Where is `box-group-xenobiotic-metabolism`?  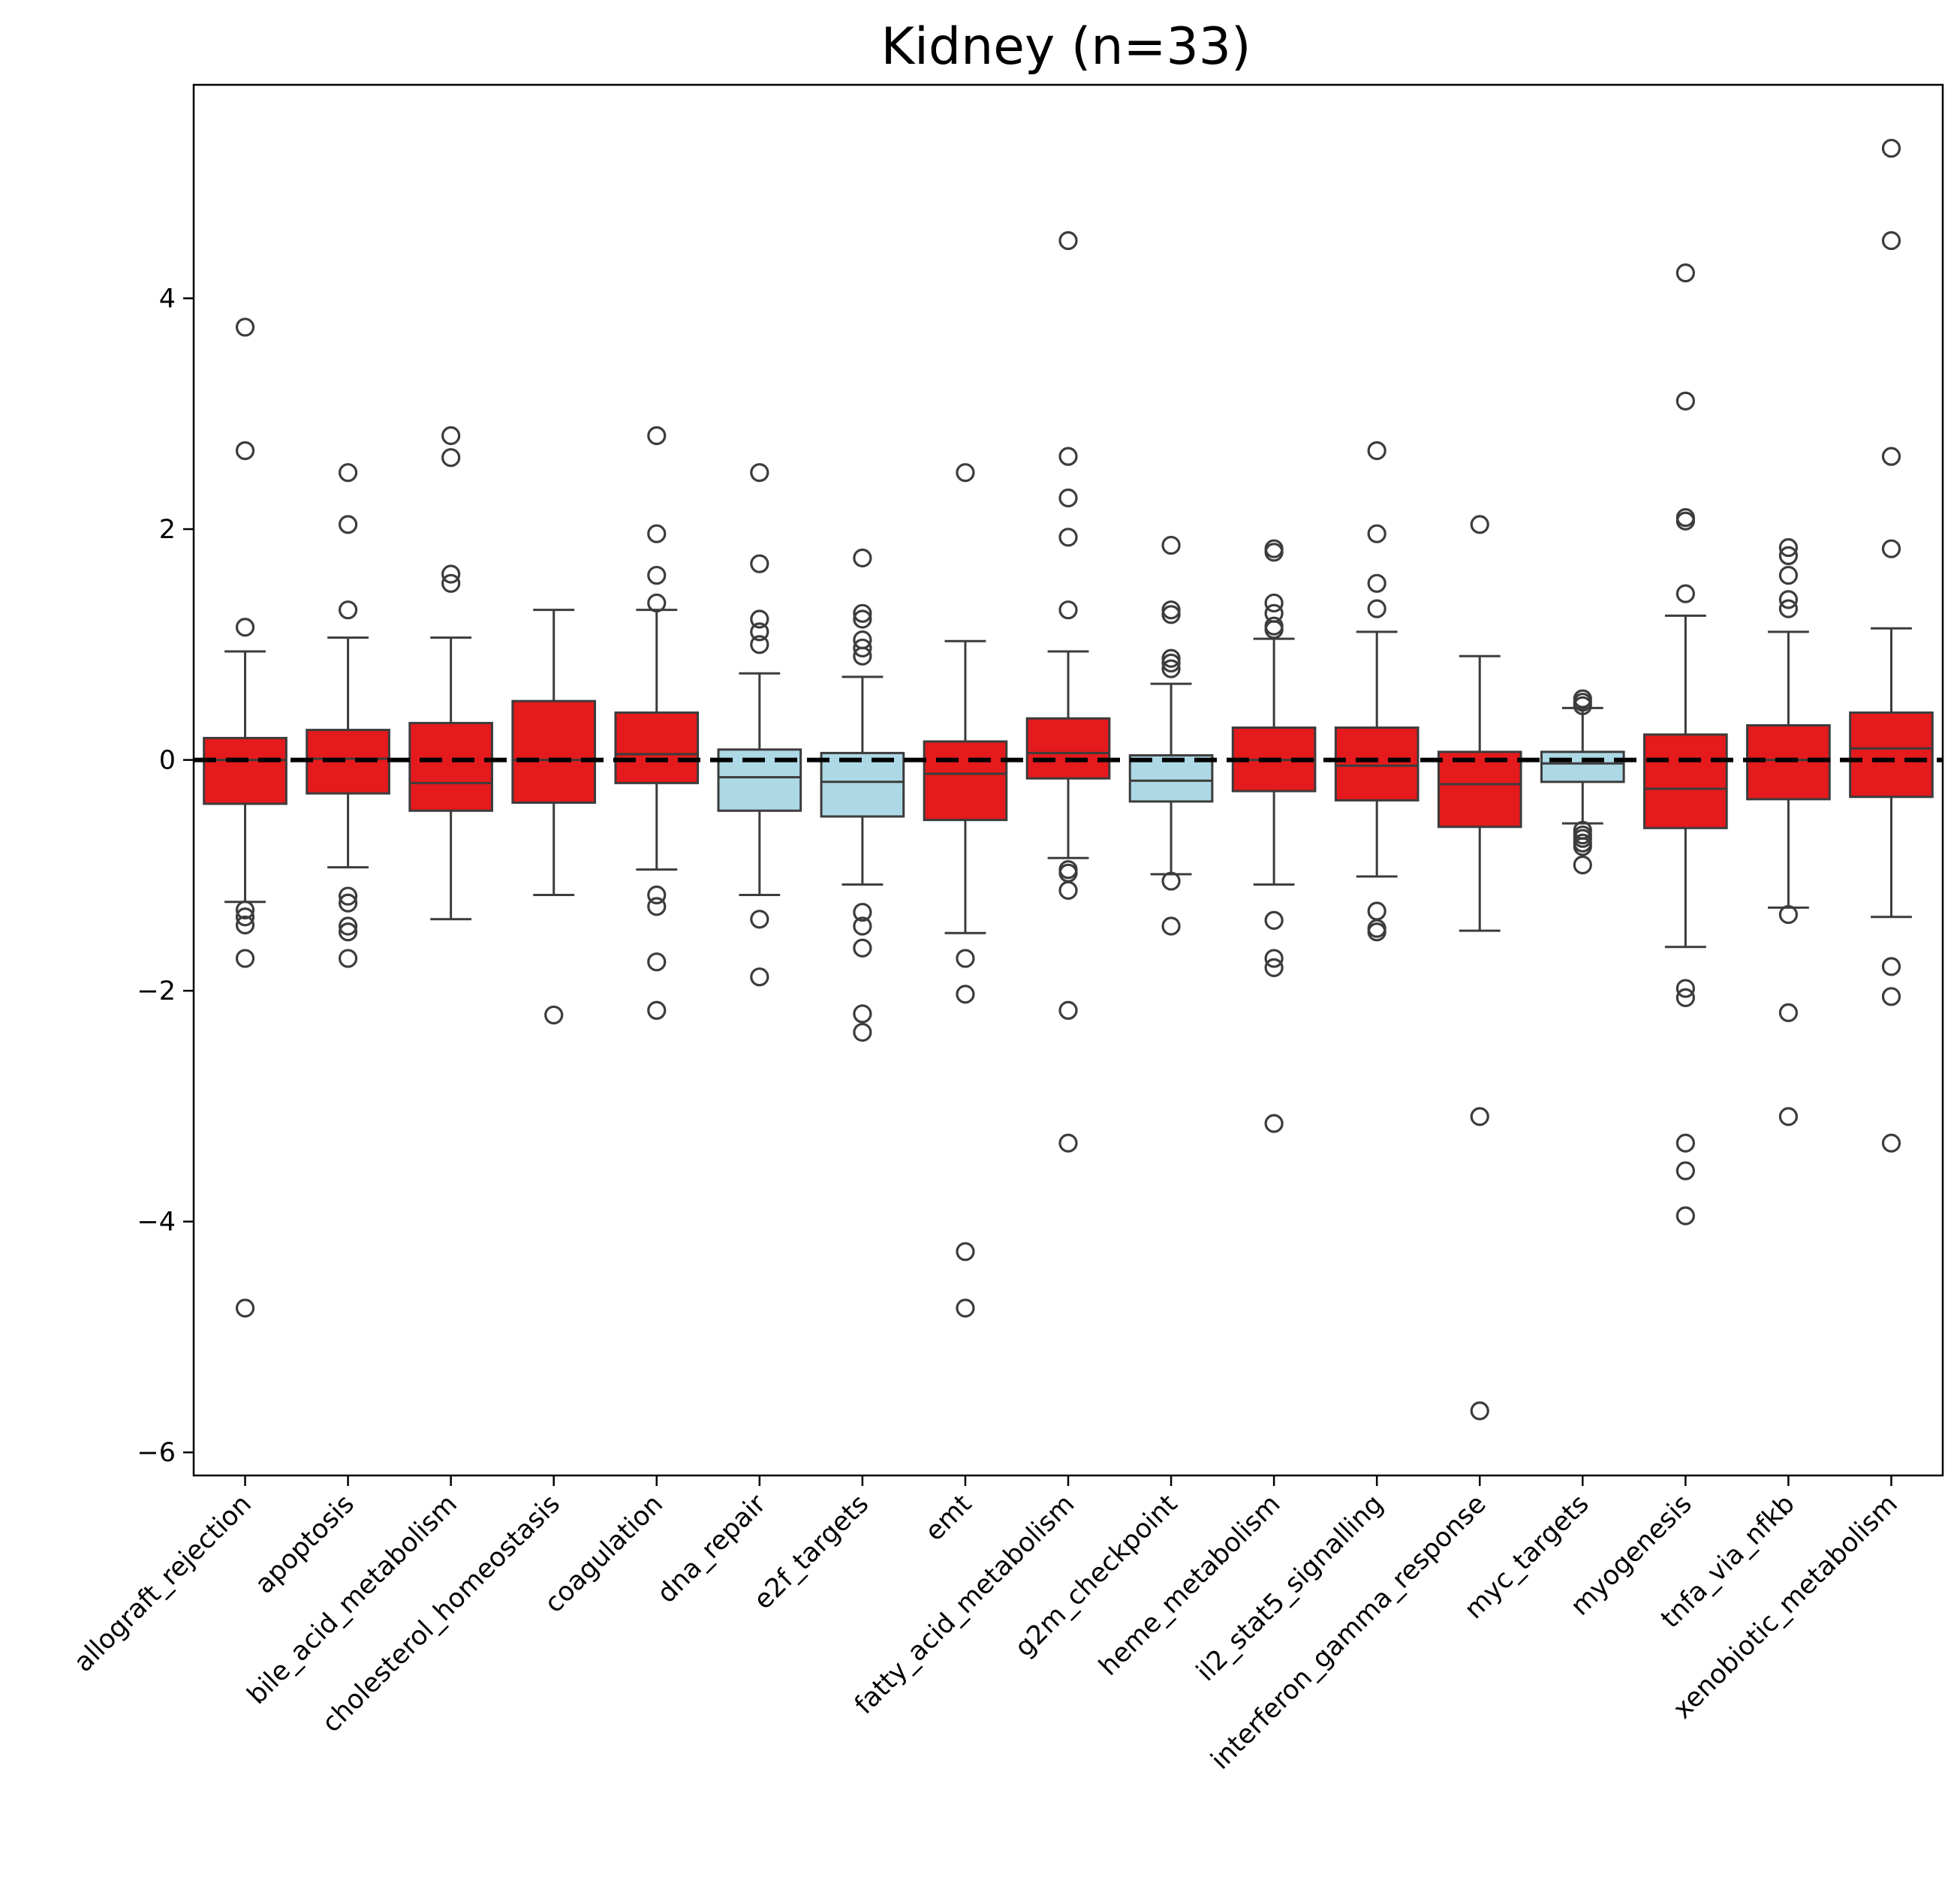
box-group-xenobiotic-metabolism is located at coordinates (1891, 645).